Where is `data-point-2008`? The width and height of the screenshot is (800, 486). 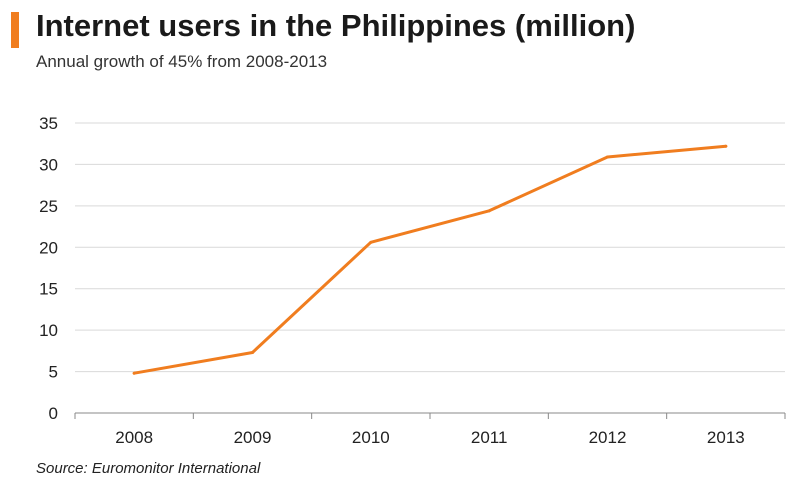 data-point-2008 is located at coordinates (134, 373).